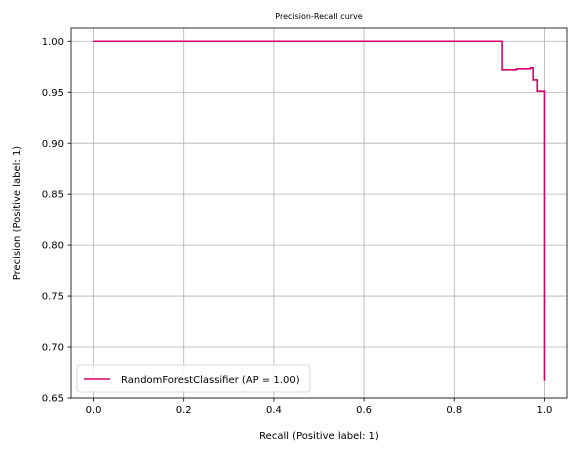 The height and width of the screenshot is (451, 576). What do you see at coordinates (94, 410) in the screenshot?
I see `x-tick-label: 0.0` at bounding box center [94, 410].